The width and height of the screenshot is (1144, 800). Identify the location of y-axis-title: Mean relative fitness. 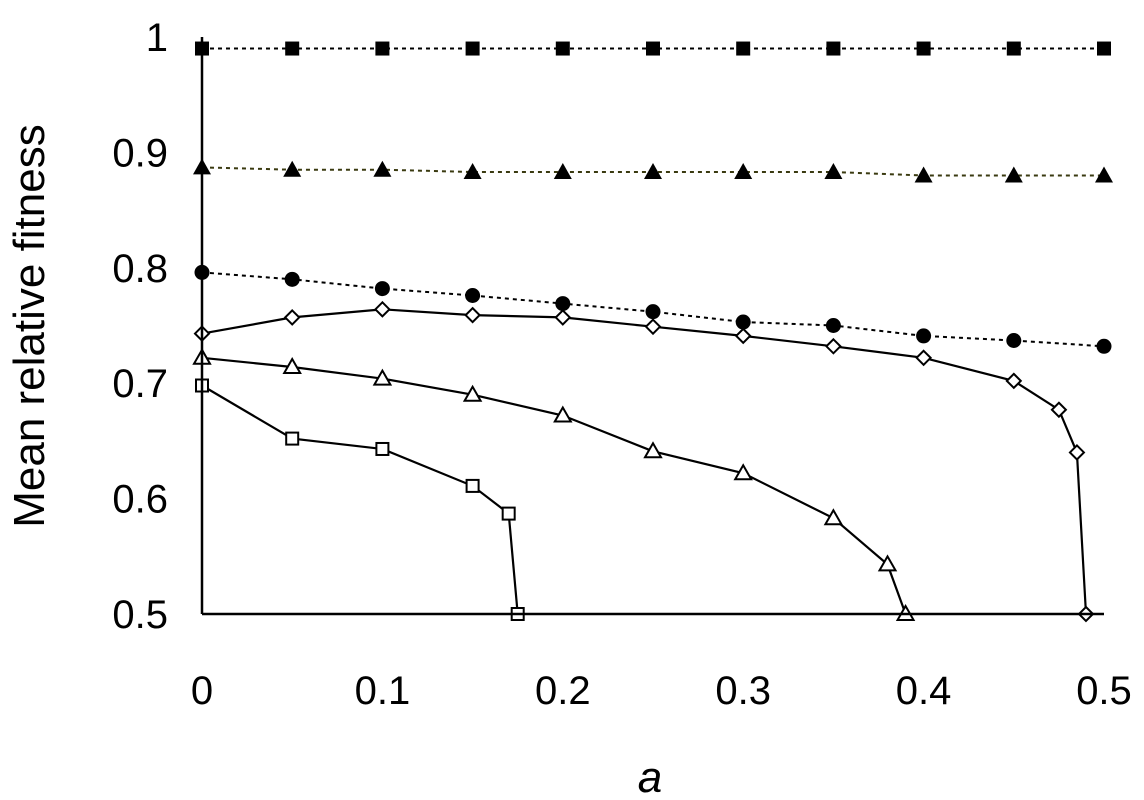
(29, 326).